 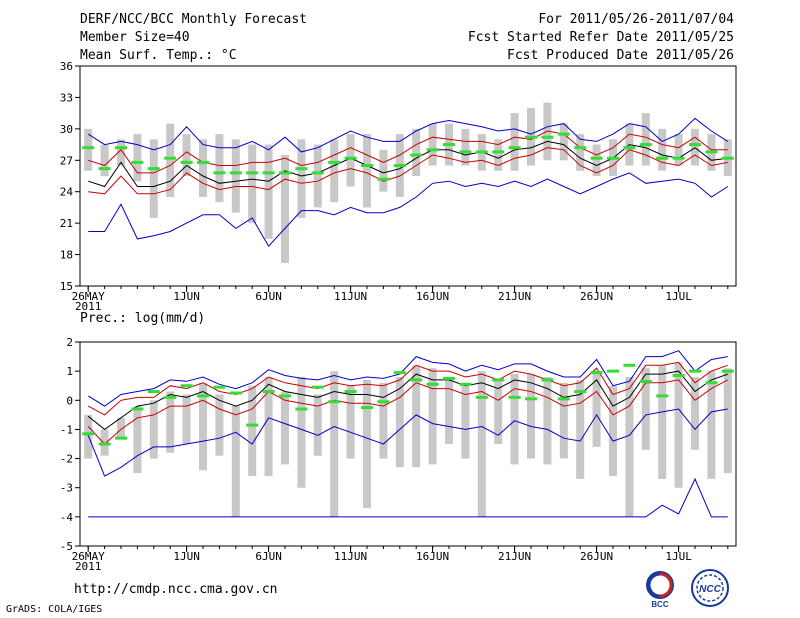 What do you see at coordinates (54, 609) in the screenshot?
I see `grads-credit: GrADS: COLA/IGES` at bounding box center [54, 609].